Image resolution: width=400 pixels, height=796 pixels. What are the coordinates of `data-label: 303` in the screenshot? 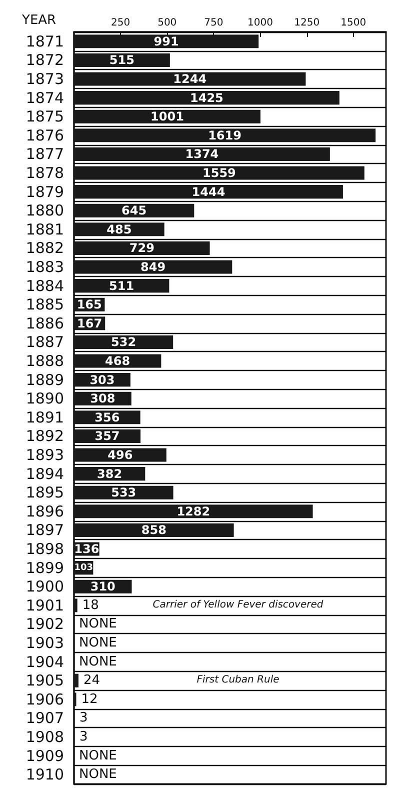 It's located at (102, 379).